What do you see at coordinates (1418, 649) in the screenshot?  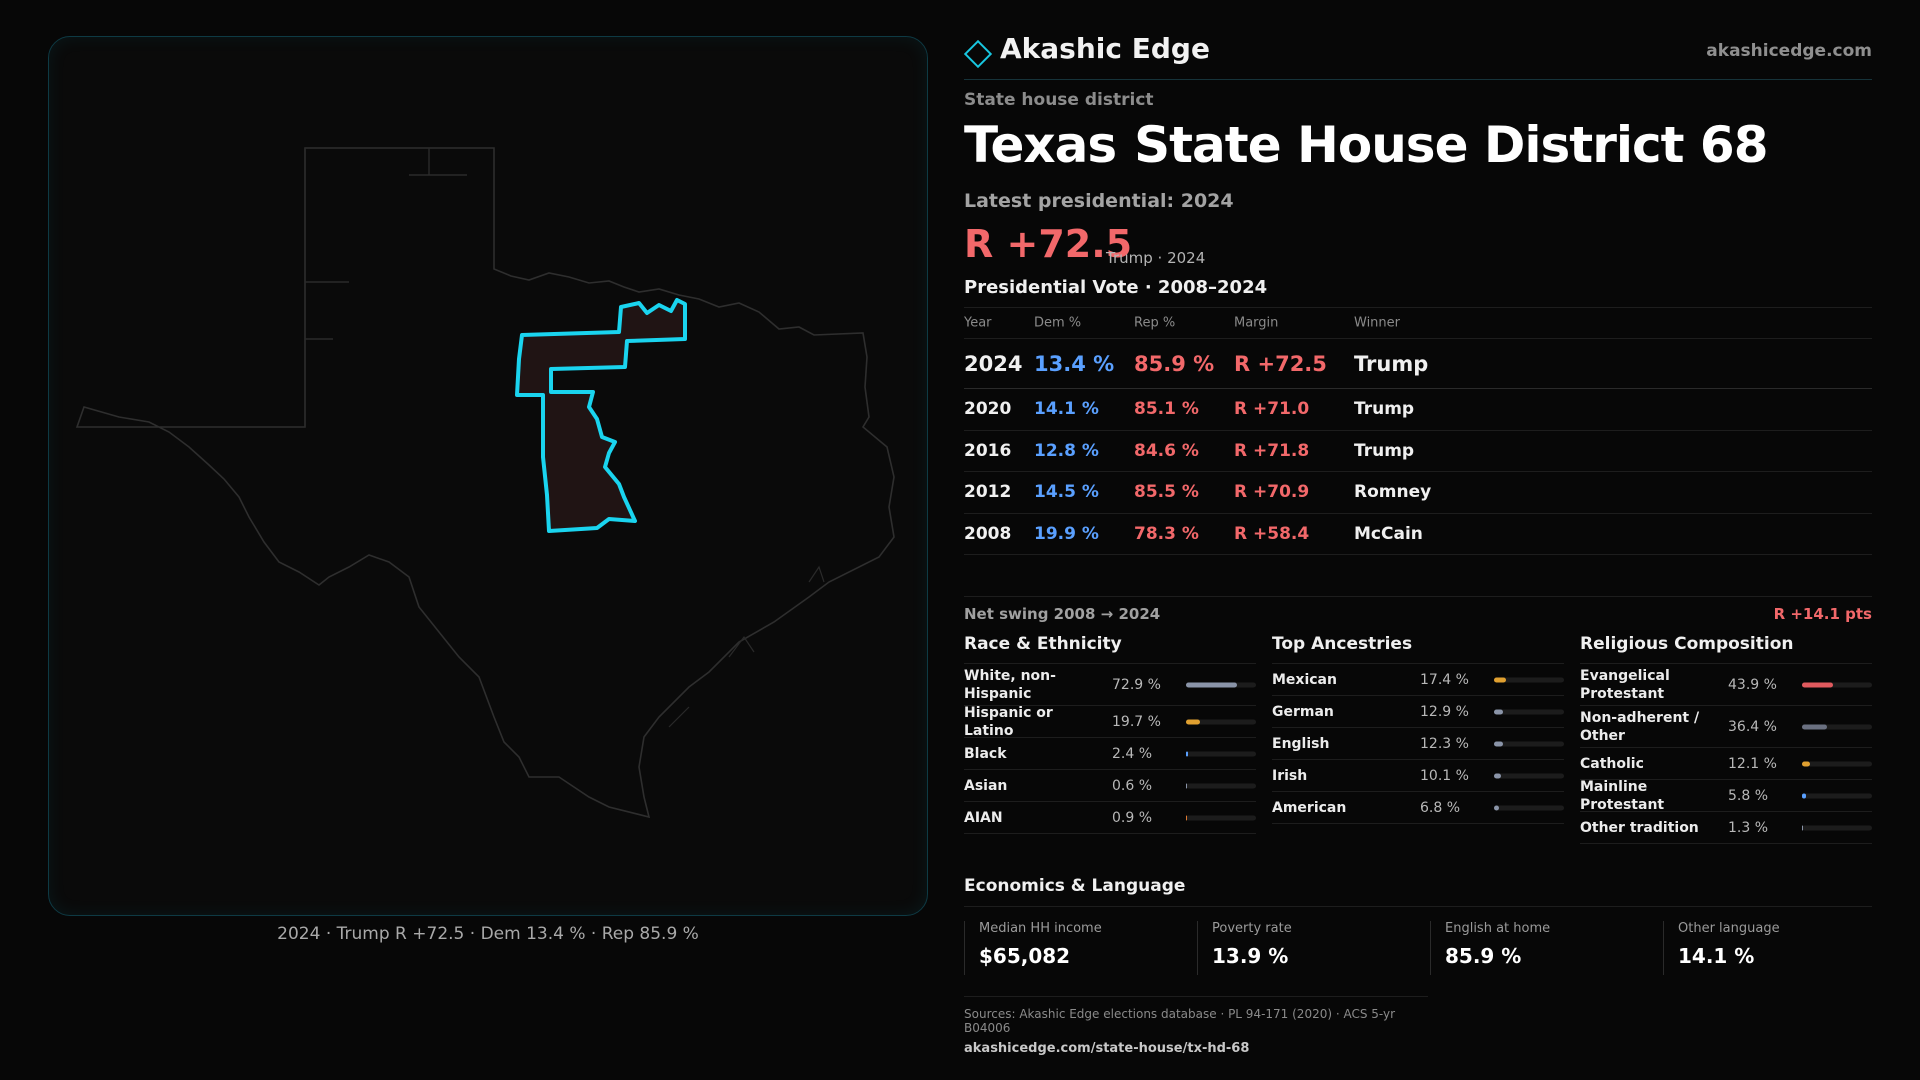 I see `ancestry-title: Top Ancestries` at bounding box center [1418, 649].